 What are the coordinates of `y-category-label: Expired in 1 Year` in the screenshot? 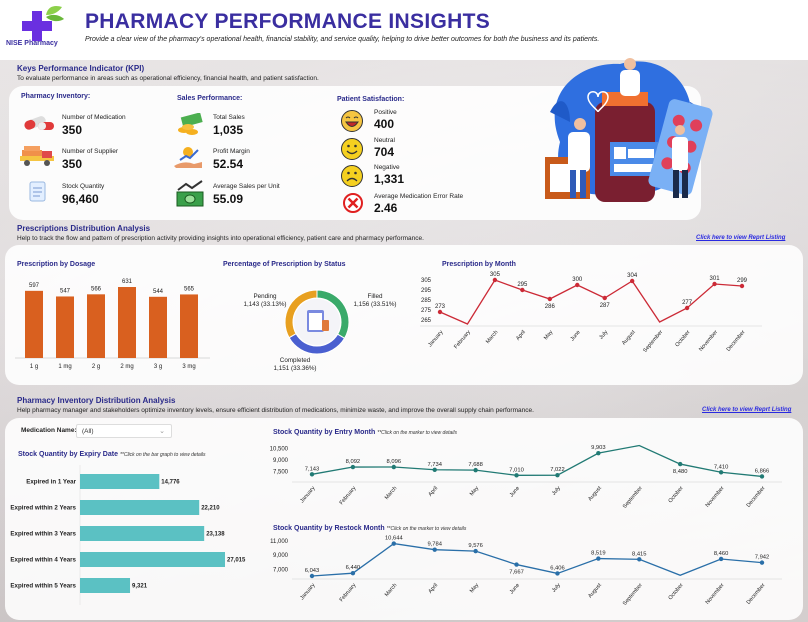 It's located at (51, 482).